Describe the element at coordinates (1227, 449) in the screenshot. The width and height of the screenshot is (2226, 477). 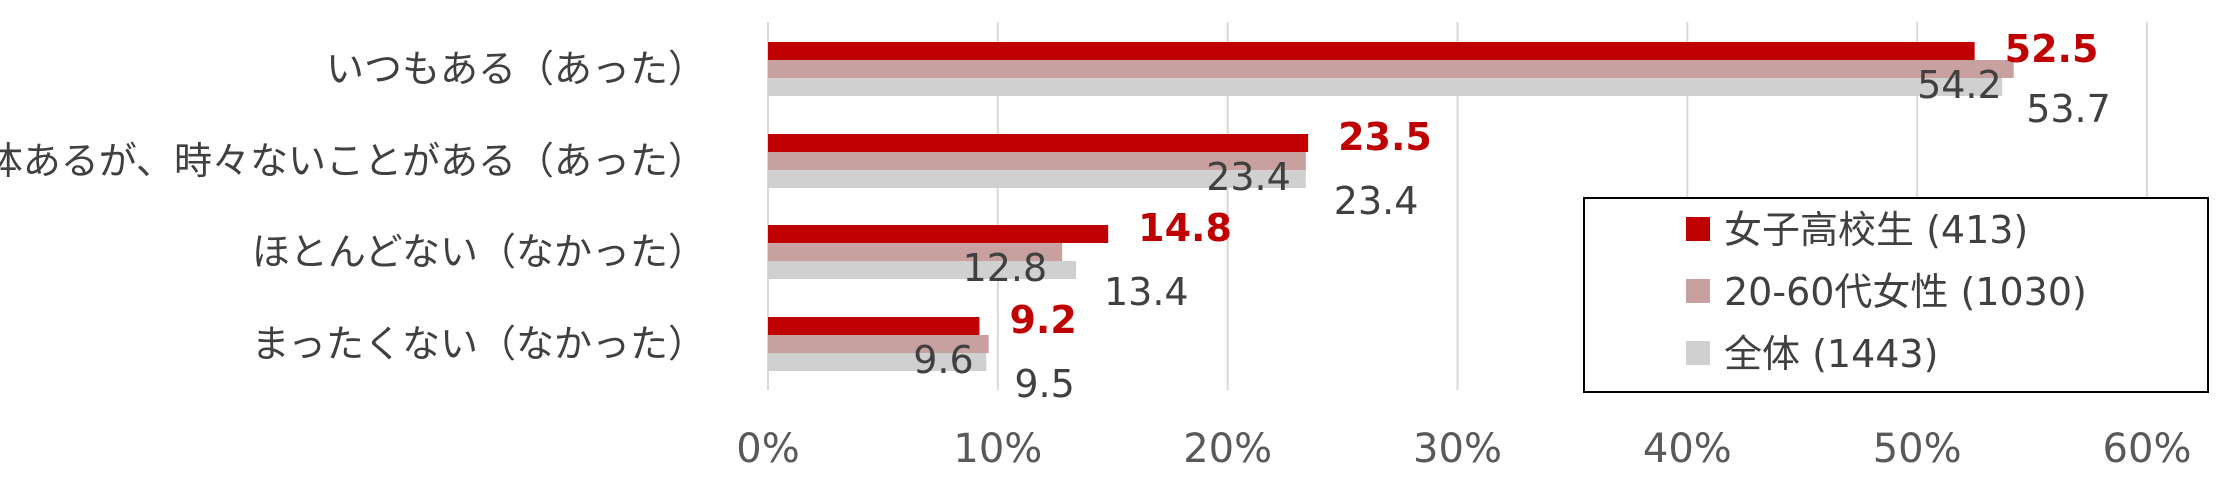
I see `x-tick-label: 20%` at that location.